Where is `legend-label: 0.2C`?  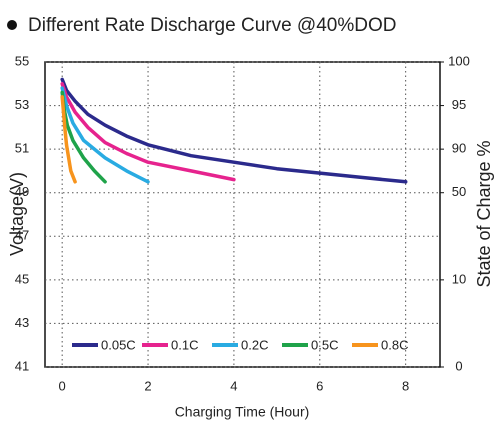 legend-label: 0.2C is located at coordinates (254, 344).